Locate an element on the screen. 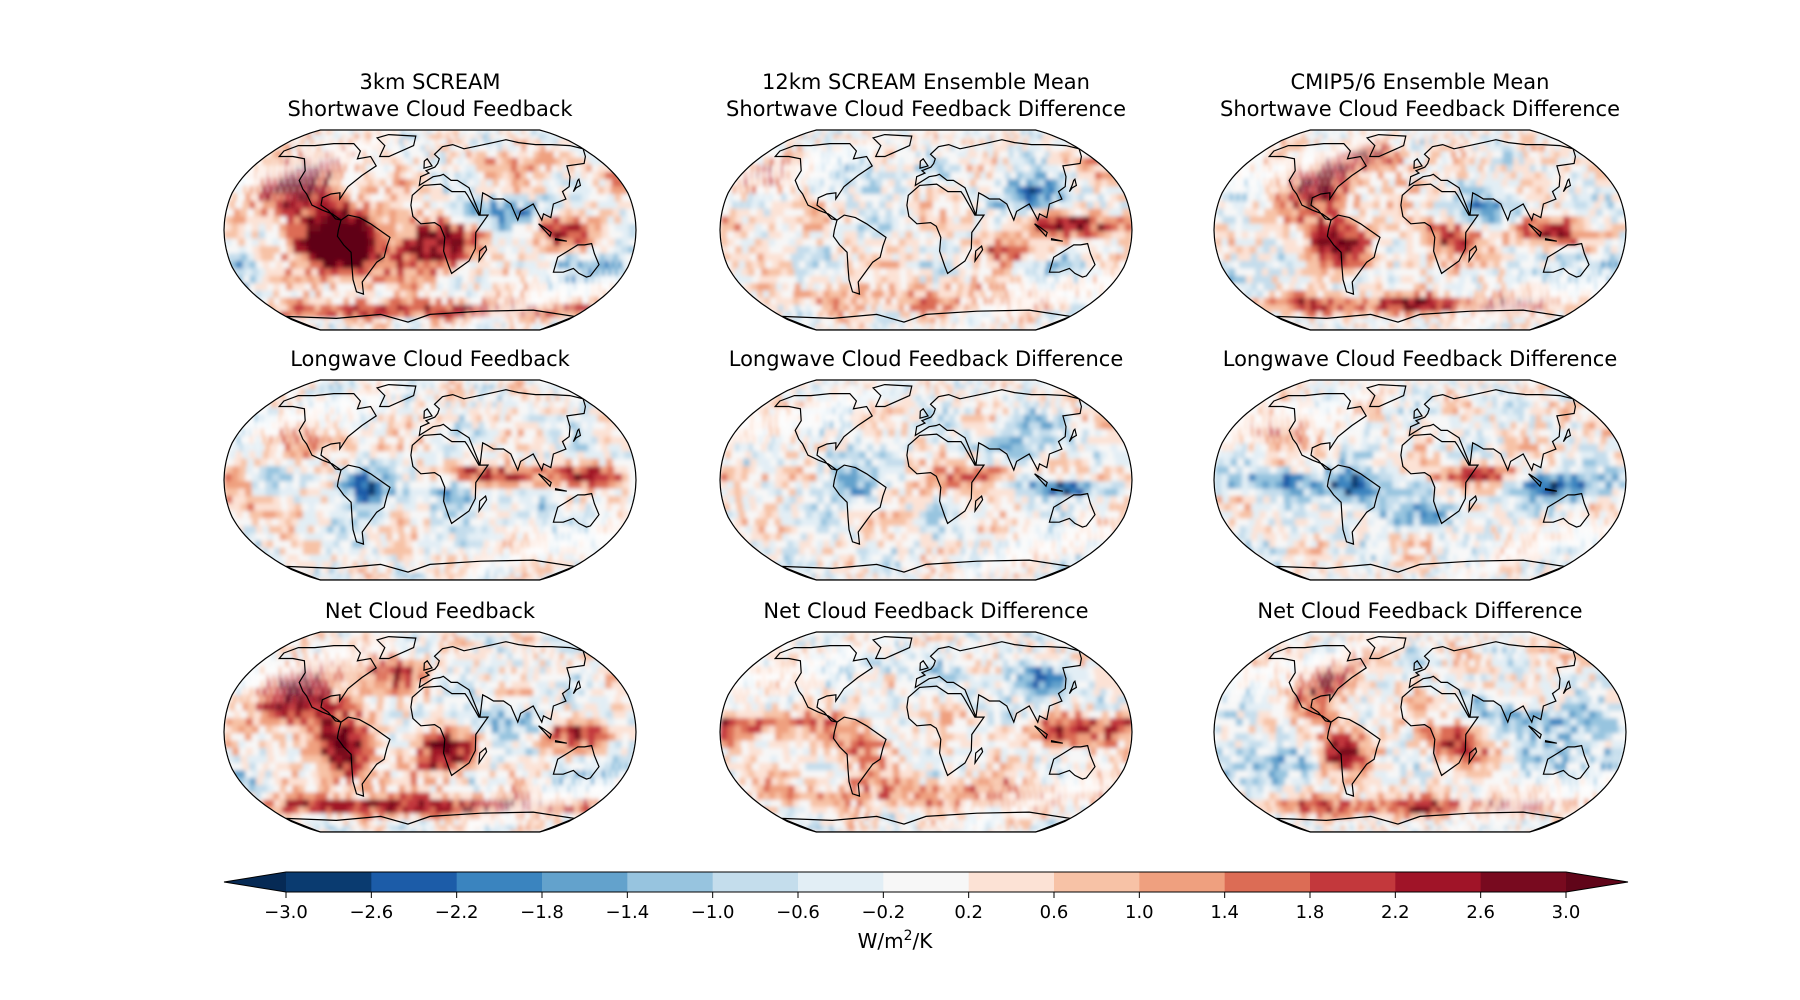 The image size is (1800, 1000). colorbar-tick-label: −1.0 is located at coordinates (713, 912).